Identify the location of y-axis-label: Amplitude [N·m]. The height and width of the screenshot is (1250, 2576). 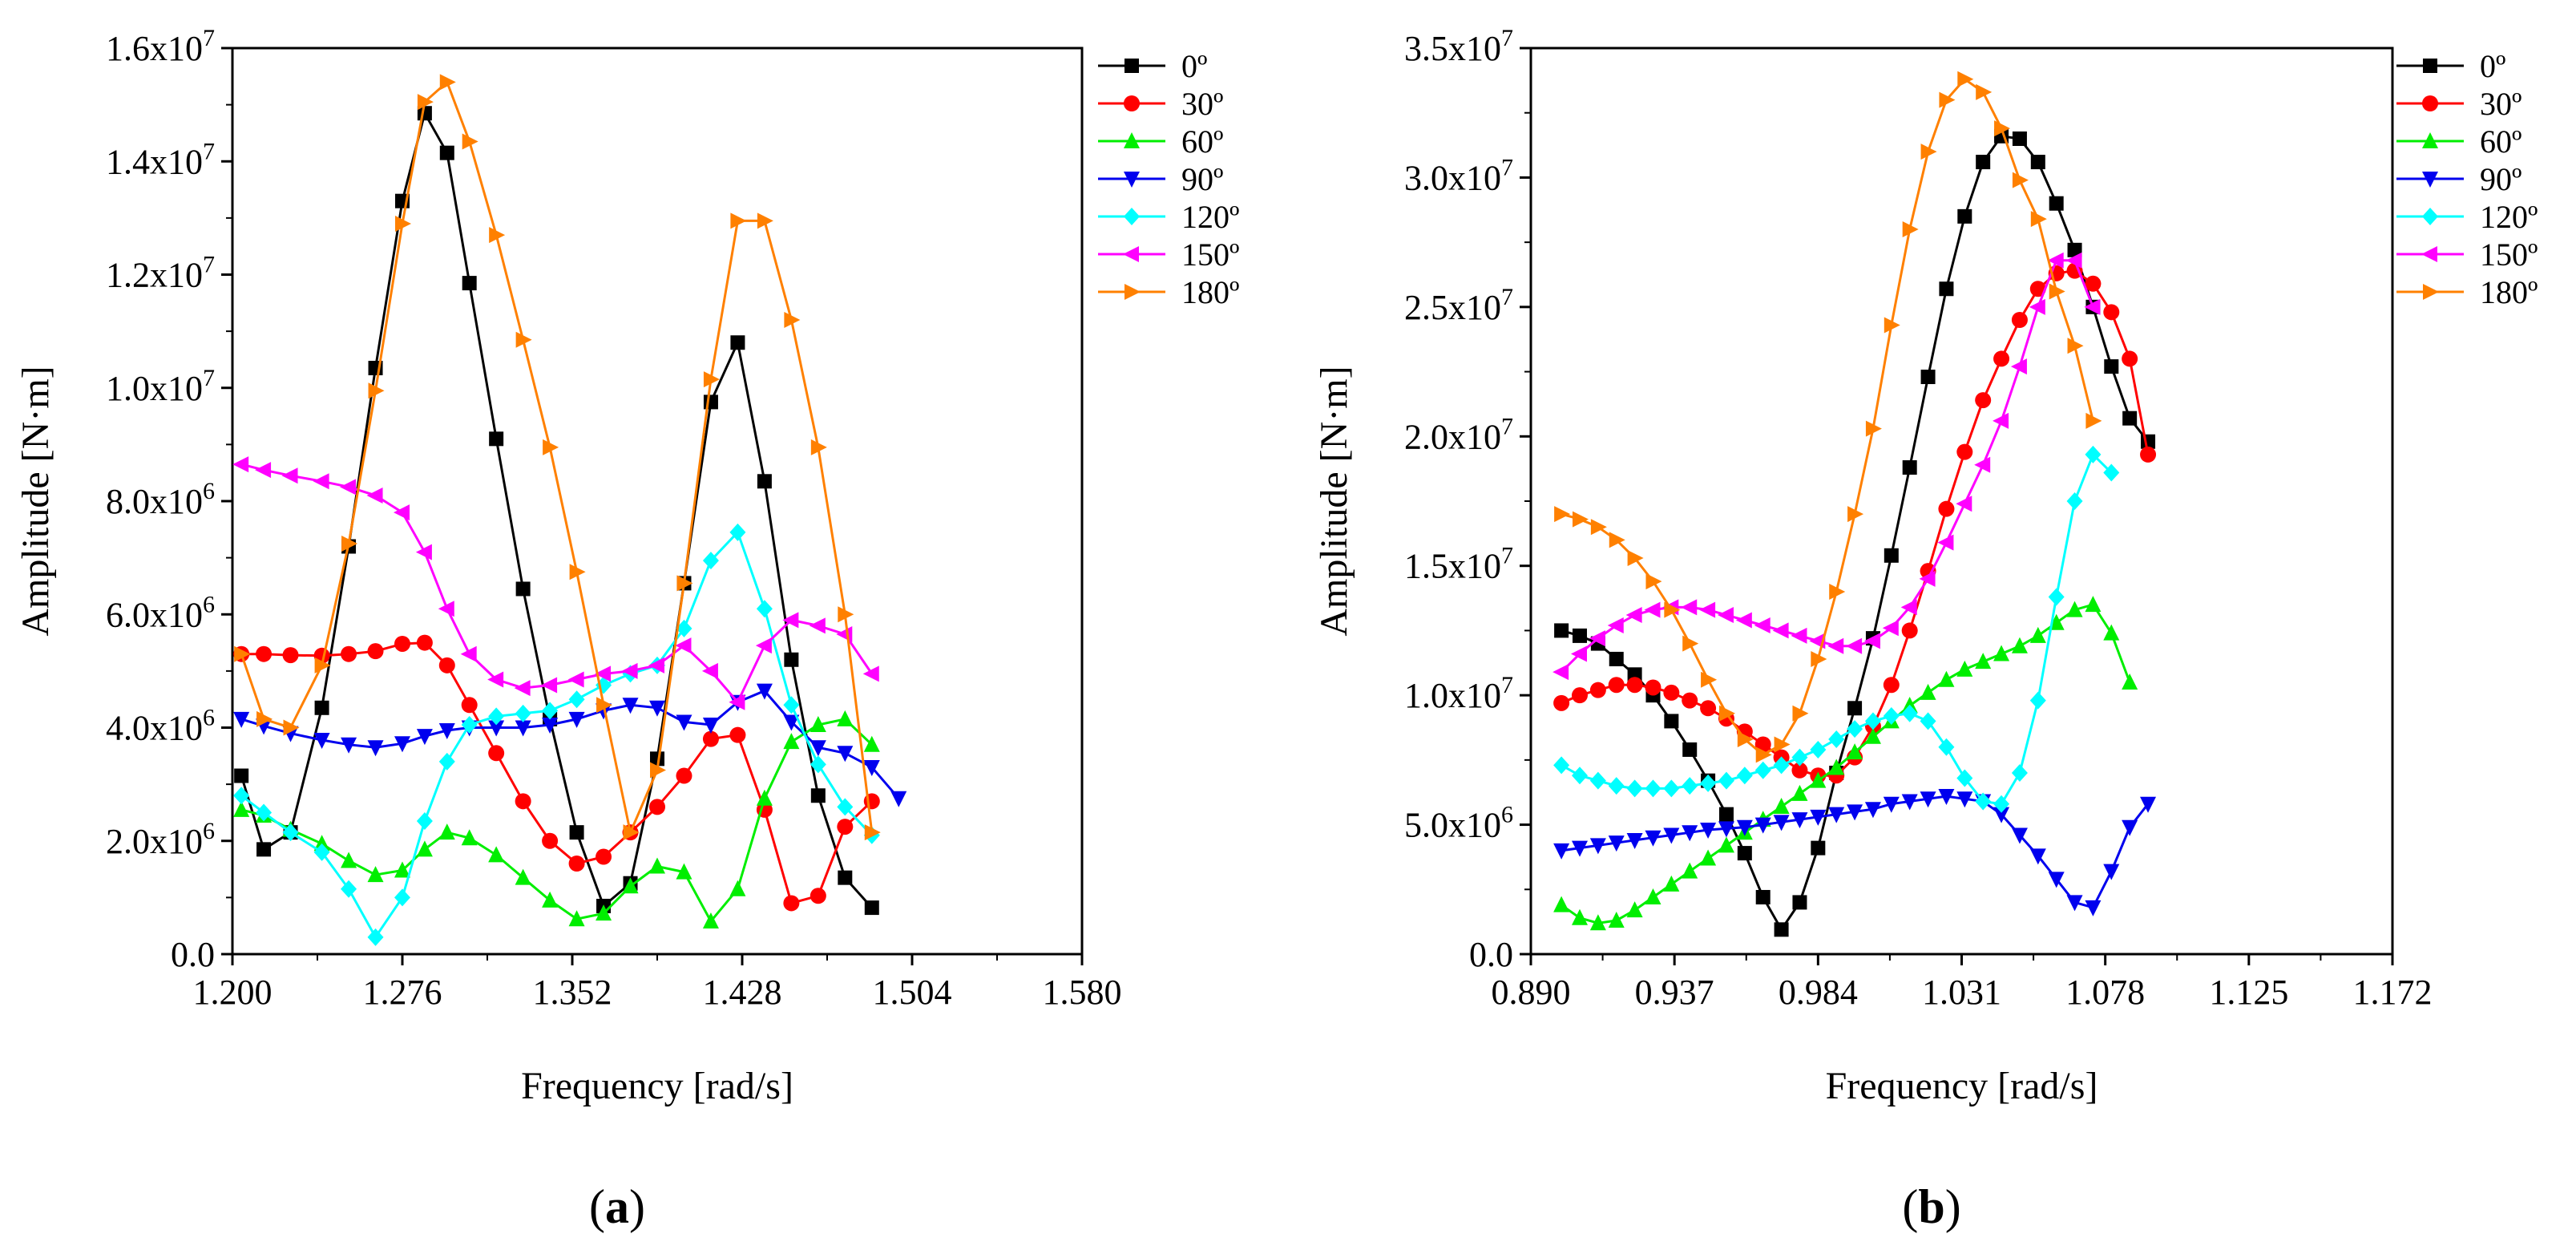
(1334, 501).